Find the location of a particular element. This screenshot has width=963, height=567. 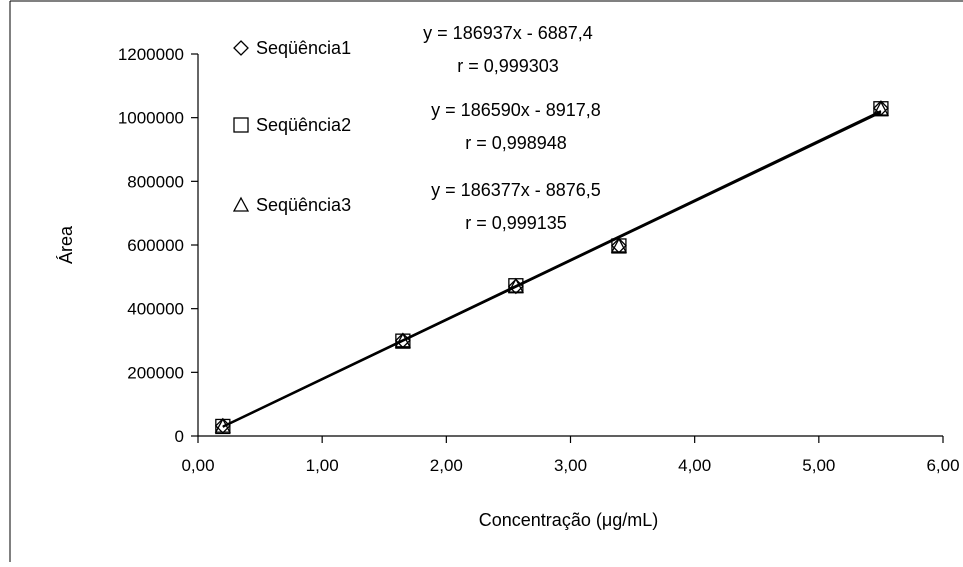

legend: Seqüência1 Seqüência2 Seqüência3 is located at coordinates (291, 126).